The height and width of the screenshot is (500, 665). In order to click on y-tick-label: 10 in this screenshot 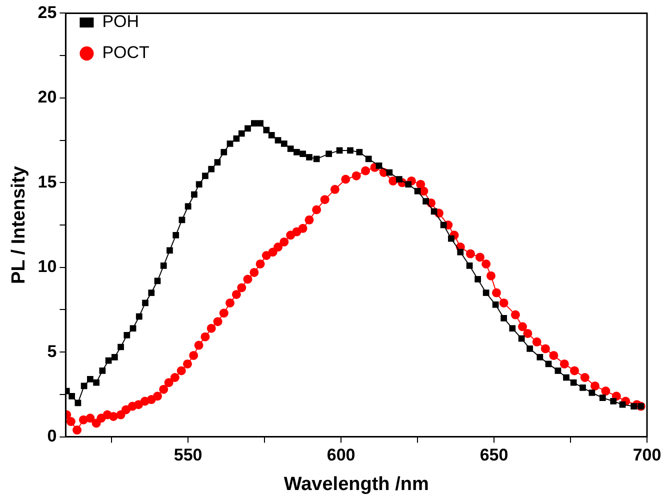, I will do `click(47, 266)`.